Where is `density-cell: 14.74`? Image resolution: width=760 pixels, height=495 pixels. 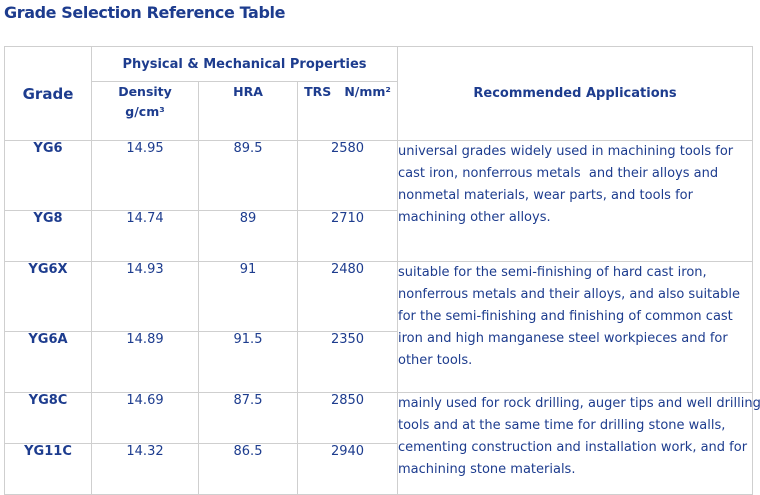 density-cell: 14.74 is located at coordinates (145, 236).